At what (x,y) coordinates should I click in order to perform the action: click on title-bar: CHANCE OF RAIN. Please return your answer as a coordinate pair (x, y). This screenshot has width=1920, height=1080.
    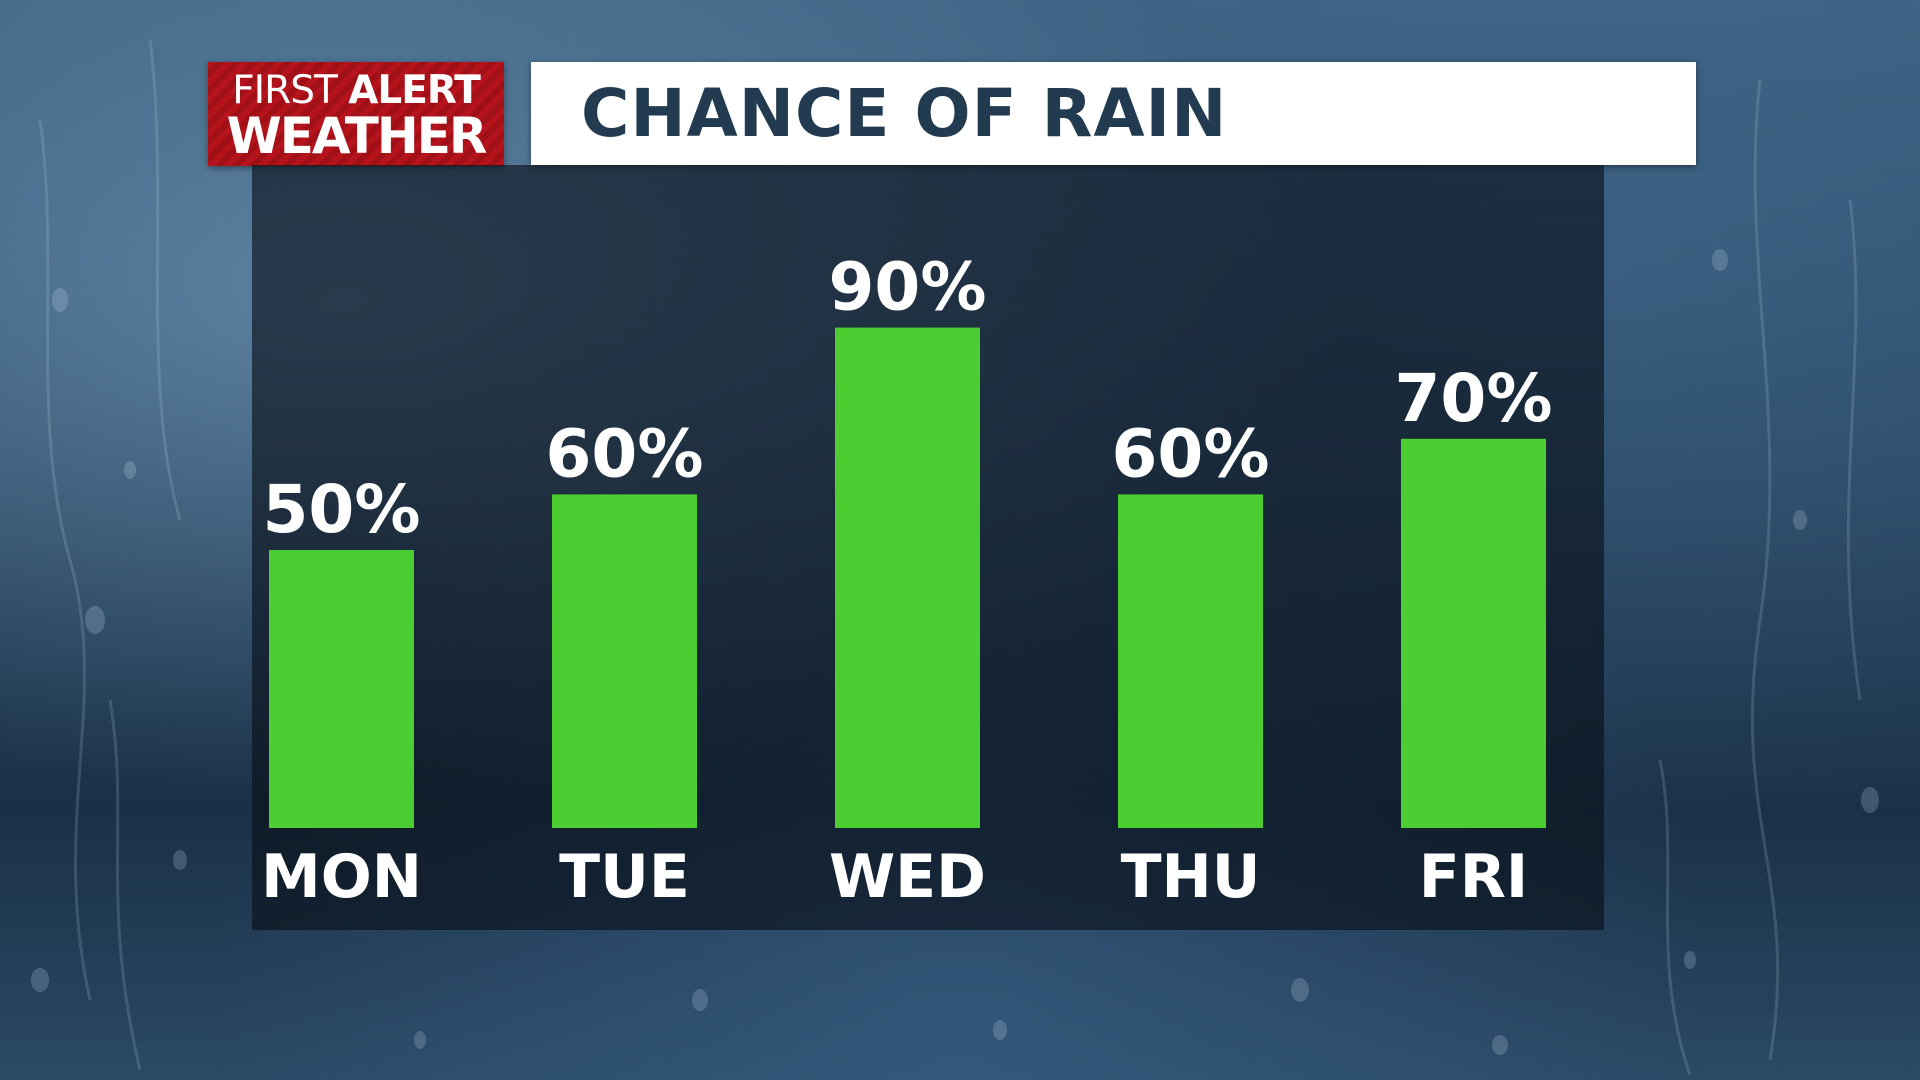
    Looking at the image, I should click on (1113, 113).